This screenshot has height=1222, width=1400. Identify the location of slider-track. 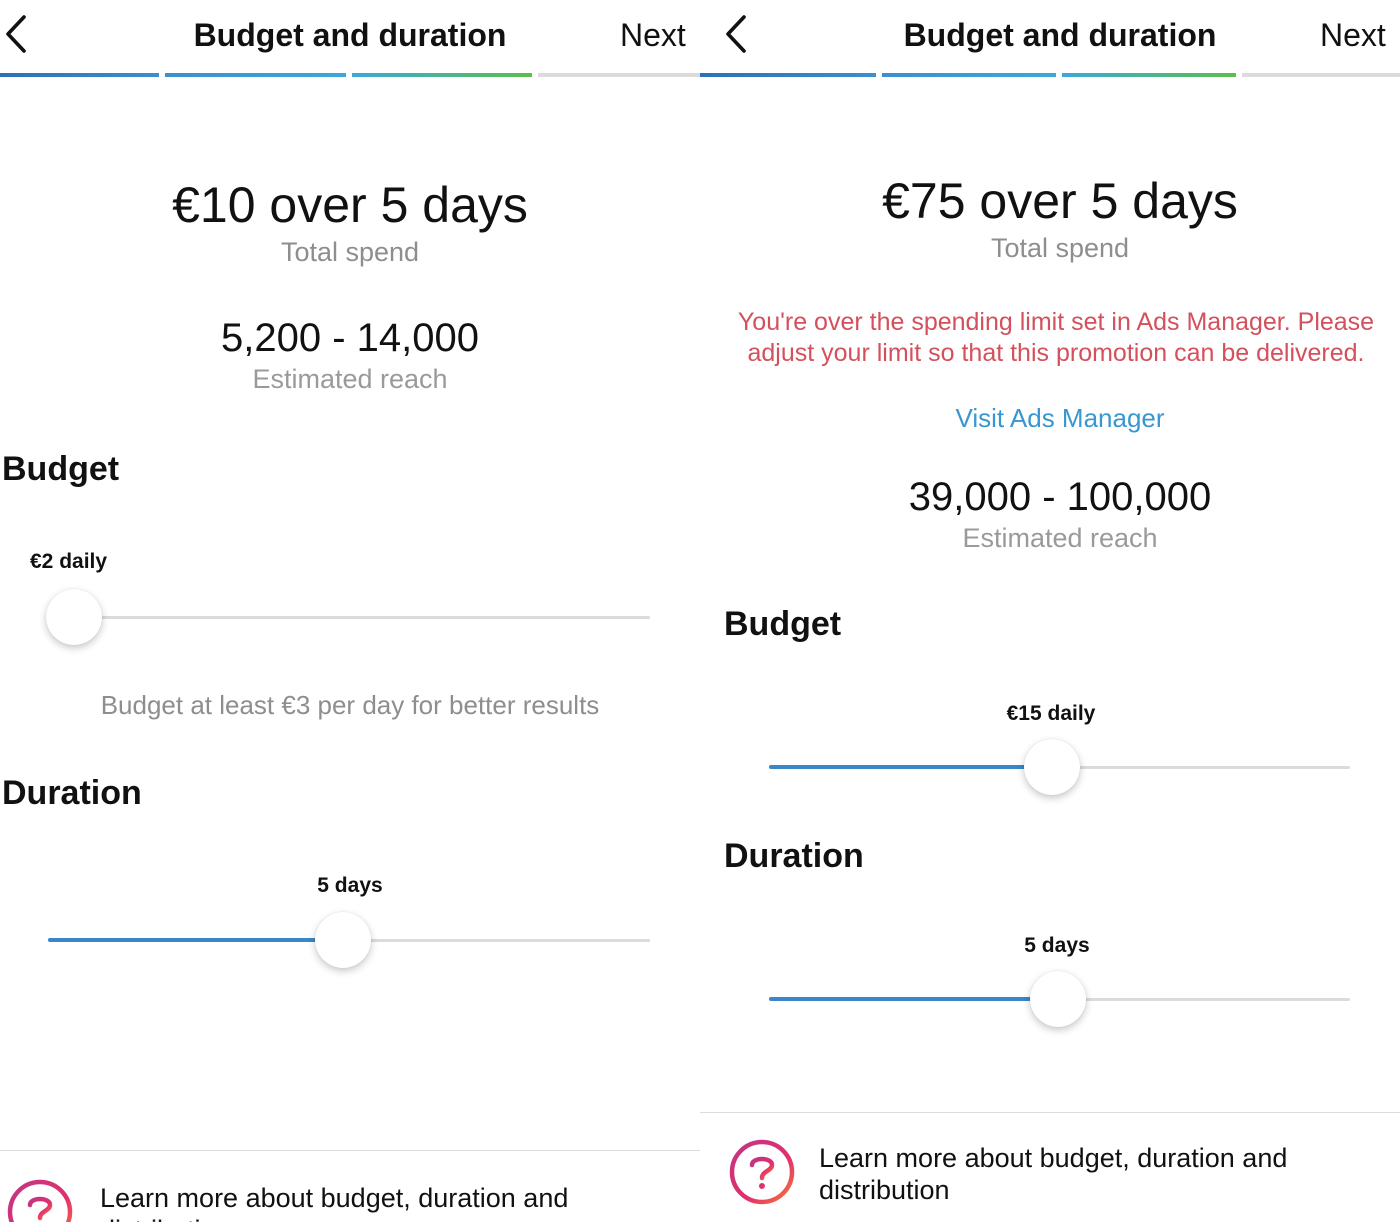
(350, 617).